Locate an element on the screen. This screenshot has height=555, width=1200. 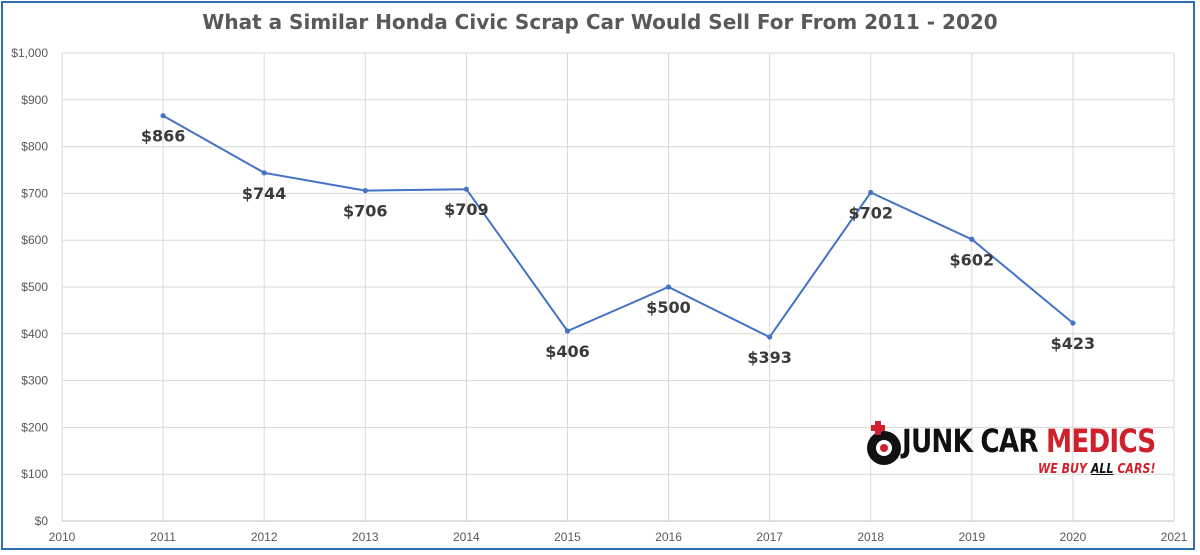
y-tick-label: $700 is located at coordinates (34, 193).